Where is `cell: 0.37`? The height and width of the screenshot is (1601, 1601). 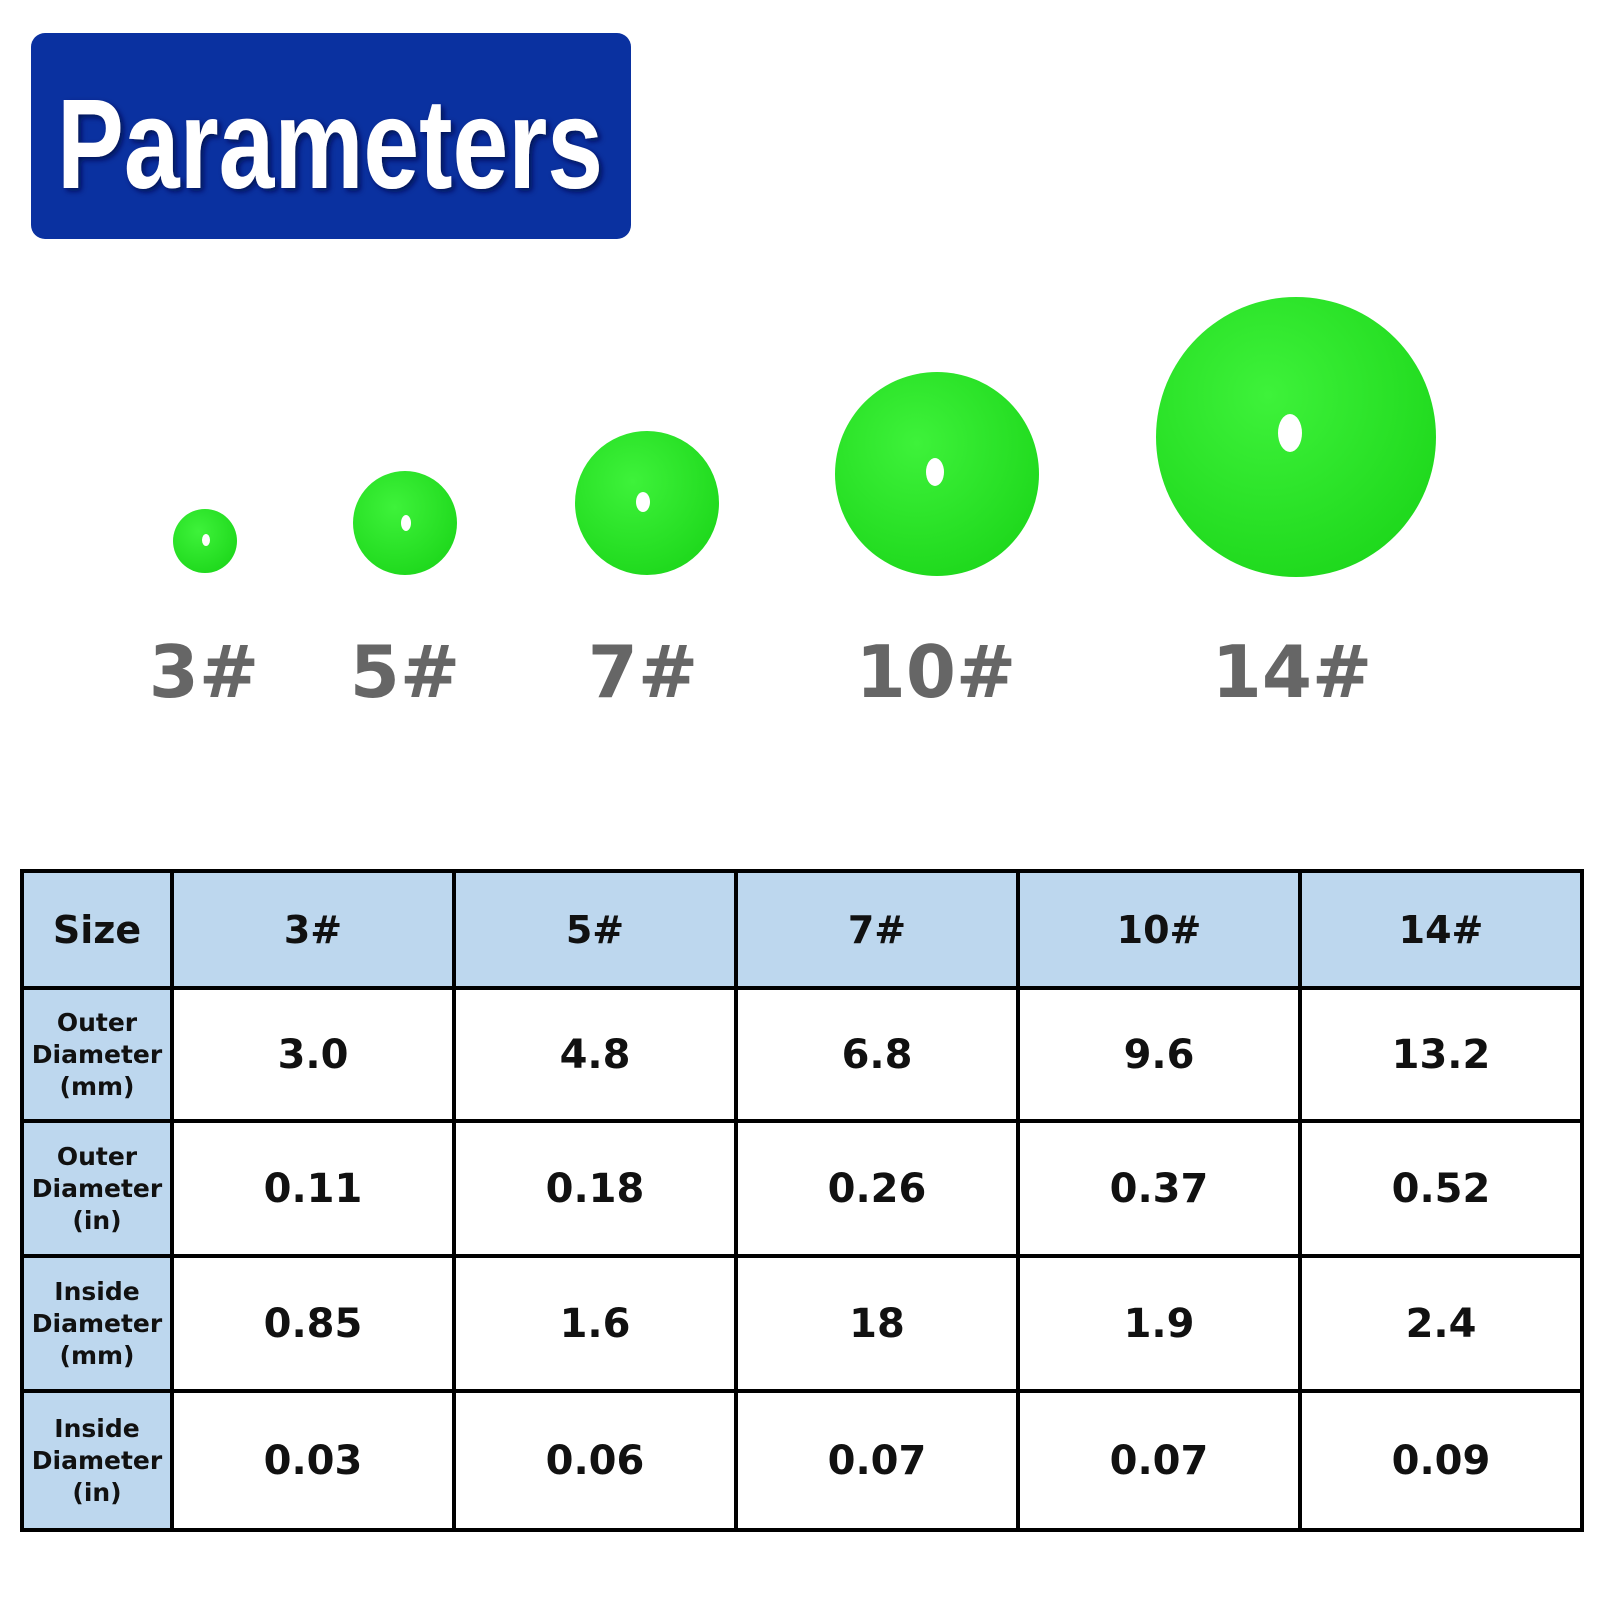
cell: 0.37 is located at coordinates (1159, 1188).